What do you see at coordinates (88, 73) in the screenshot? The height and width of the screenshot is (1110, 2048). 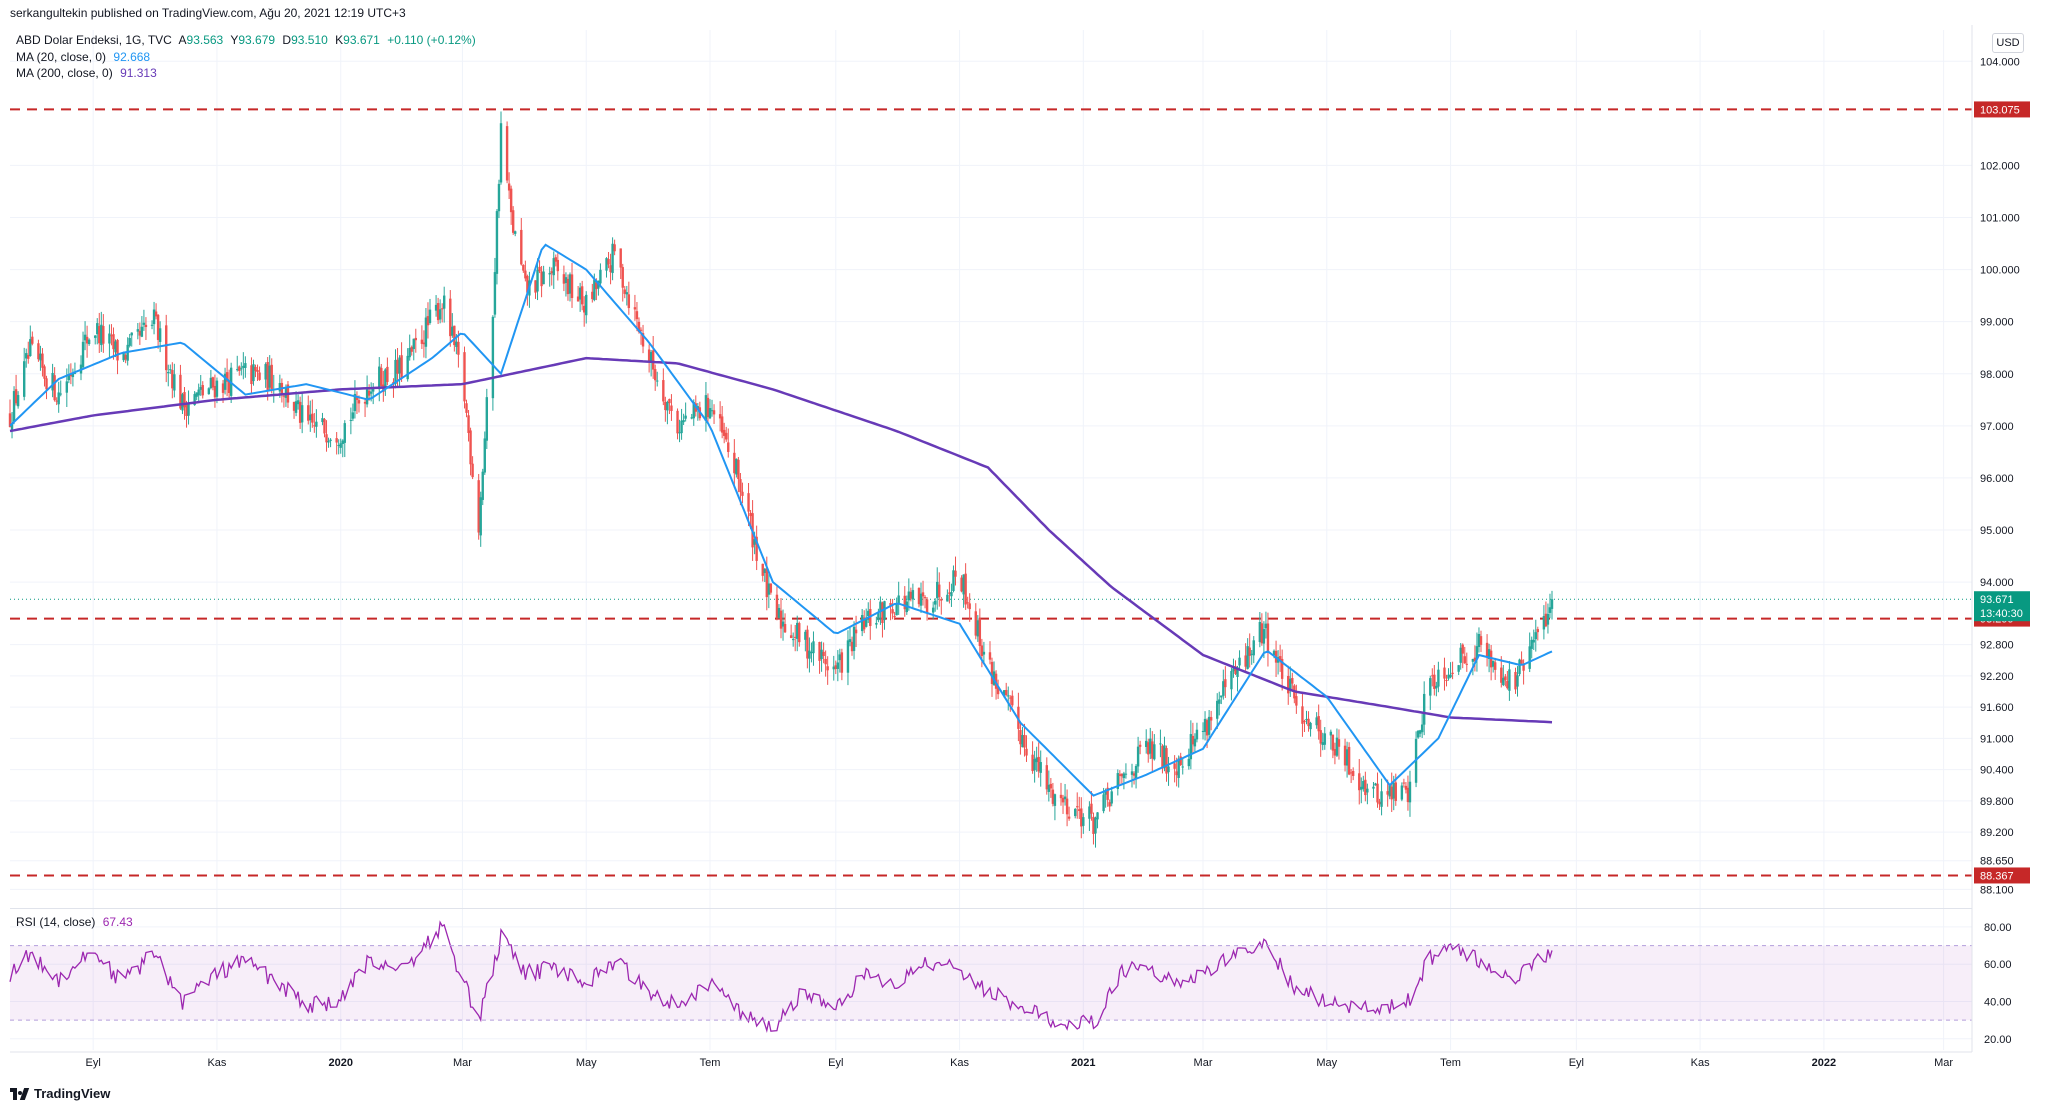 I see `ma200-legend: MA (200, close, 0) 91.313` at bounding box center [88, 73].